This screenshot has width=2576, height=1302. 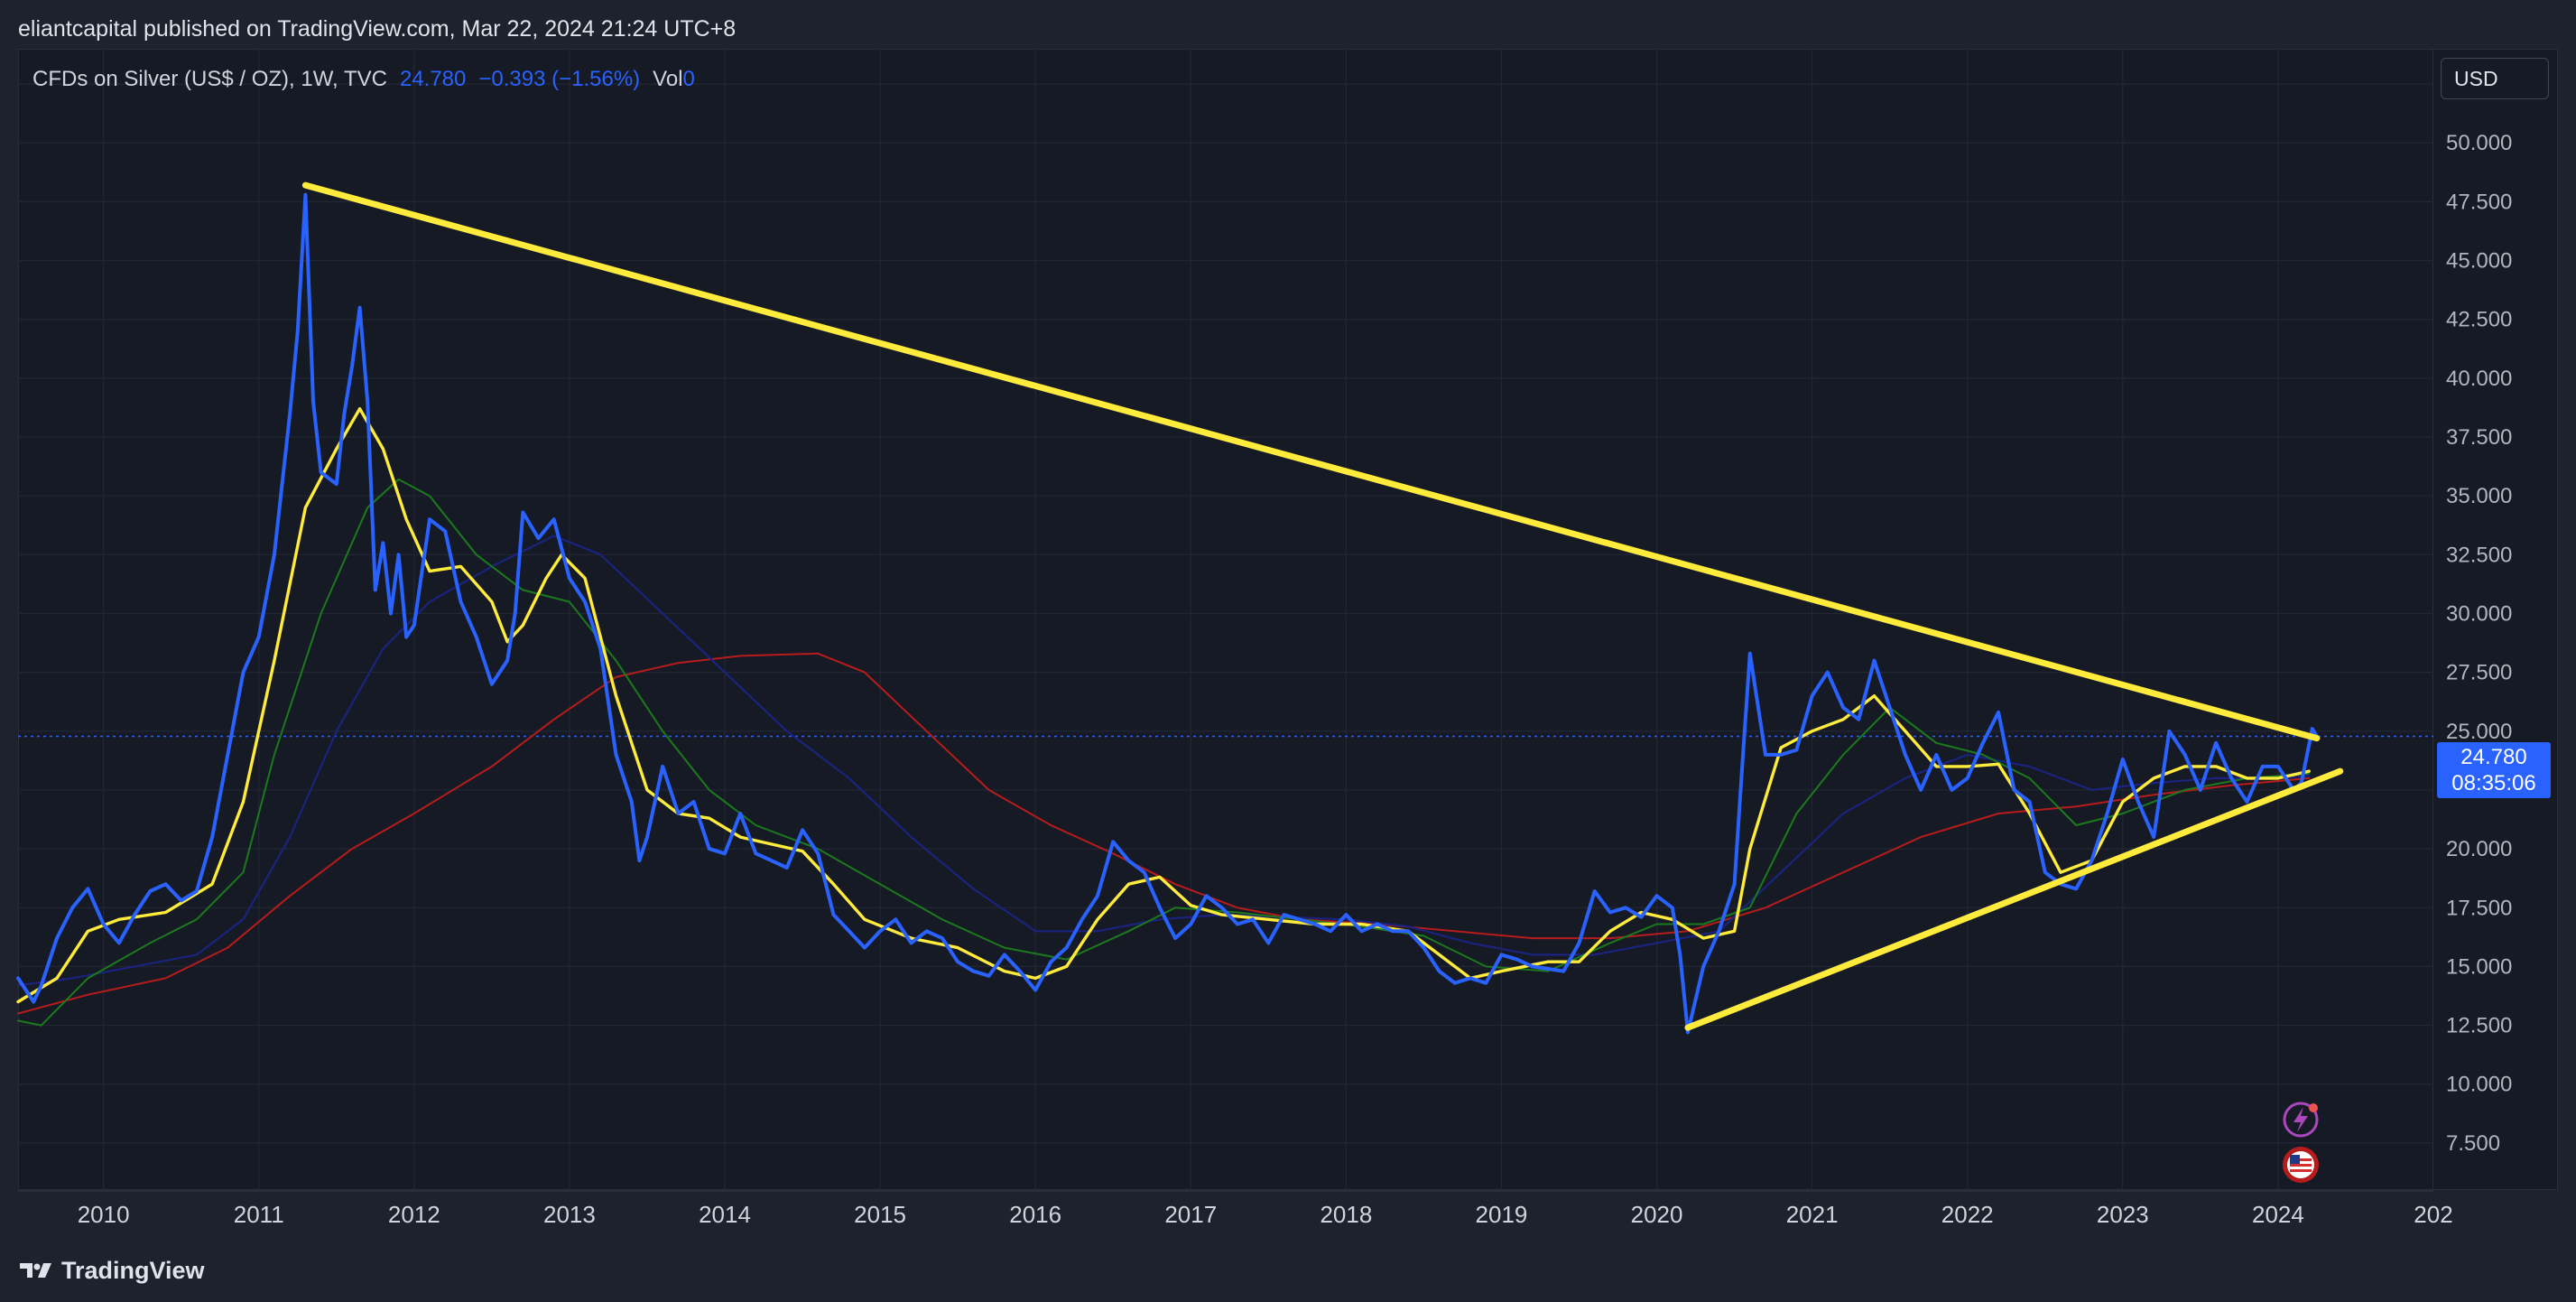 I want to click on trendline-lower, so click(x=2014, y=899).